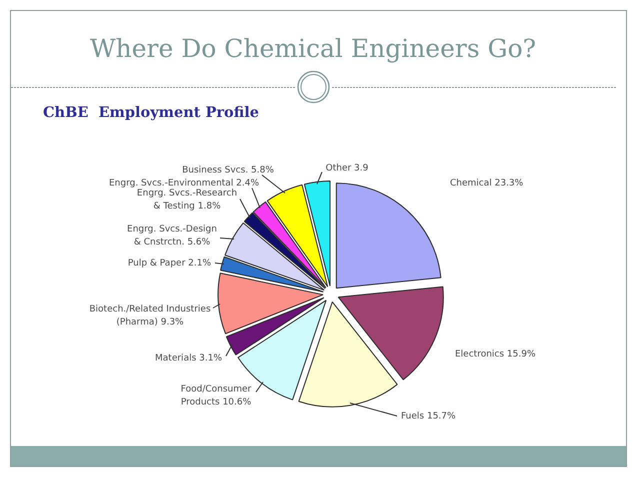 This screenshot has width=638, height=479. Describe the element at coordinates (228, 170) in the screenshot. I see `slice-label: Business Svcs. 5.8%` at that location.